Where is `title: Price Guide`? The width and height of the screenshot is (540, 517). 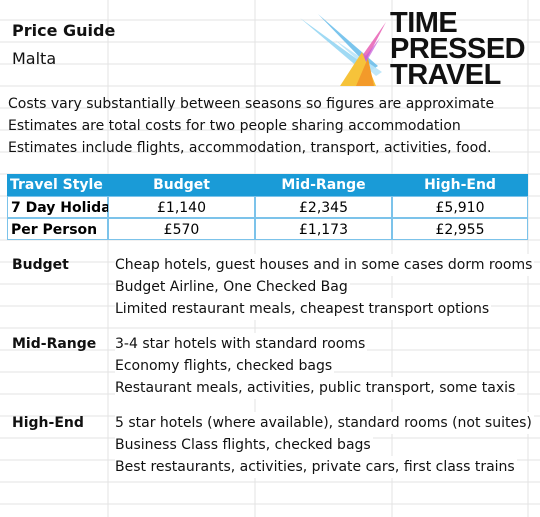 title: Price Guide is located at coordinates (64, 30).